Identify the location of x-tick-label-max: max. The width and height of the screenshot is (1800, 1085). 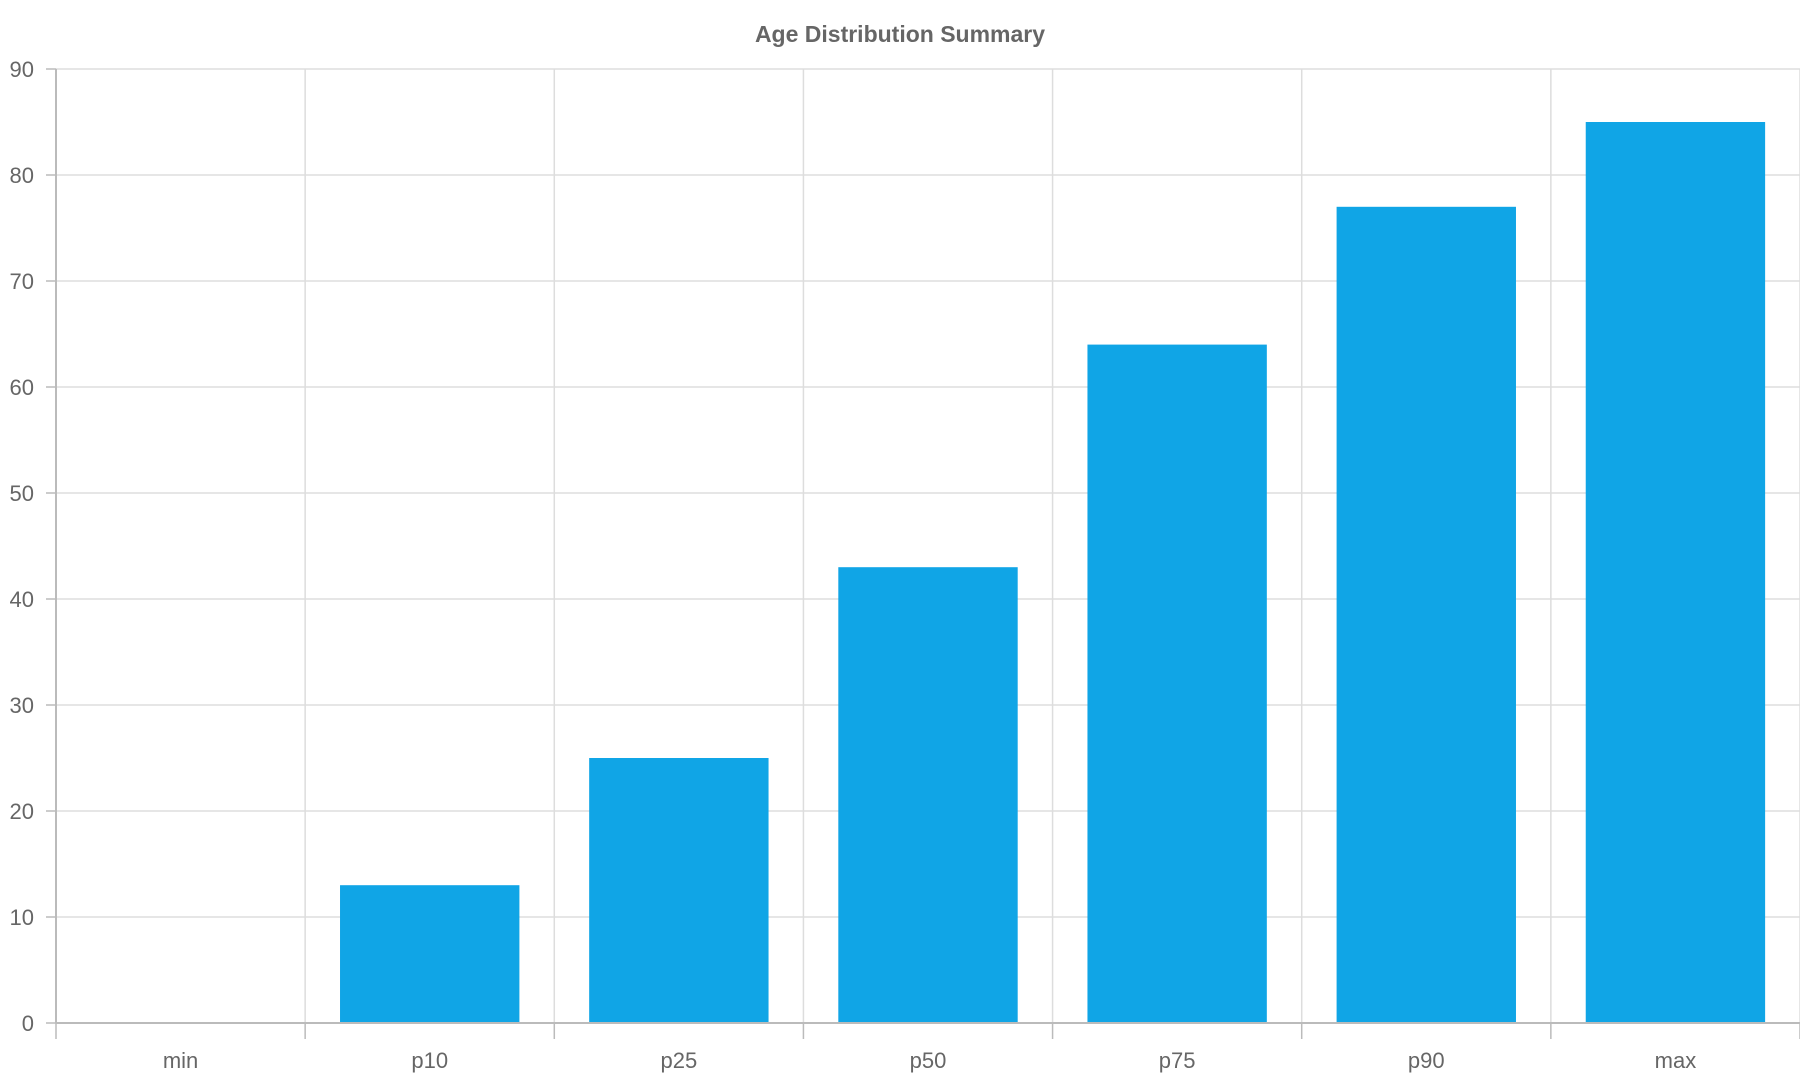
(1676, 1060).